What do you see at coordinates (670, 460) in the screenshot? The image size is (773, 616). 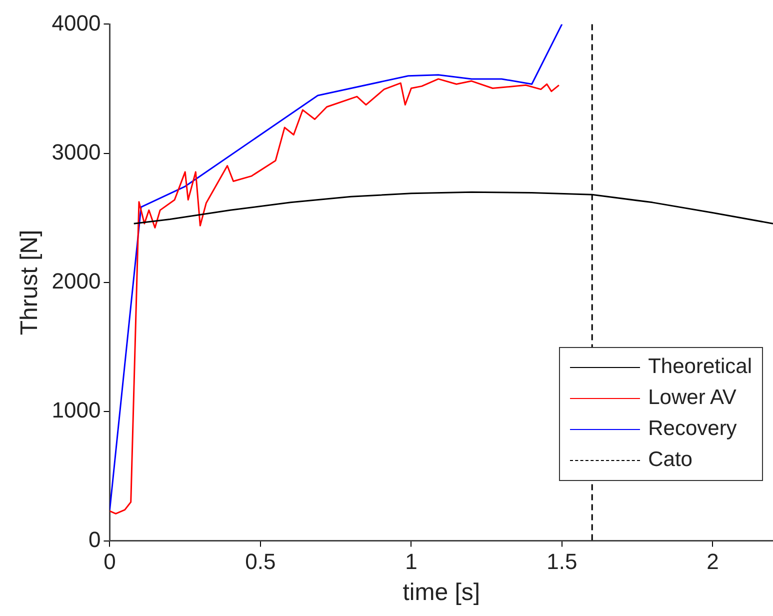 I see `ref-line-label: Cato` at bounding box center [670, 460].